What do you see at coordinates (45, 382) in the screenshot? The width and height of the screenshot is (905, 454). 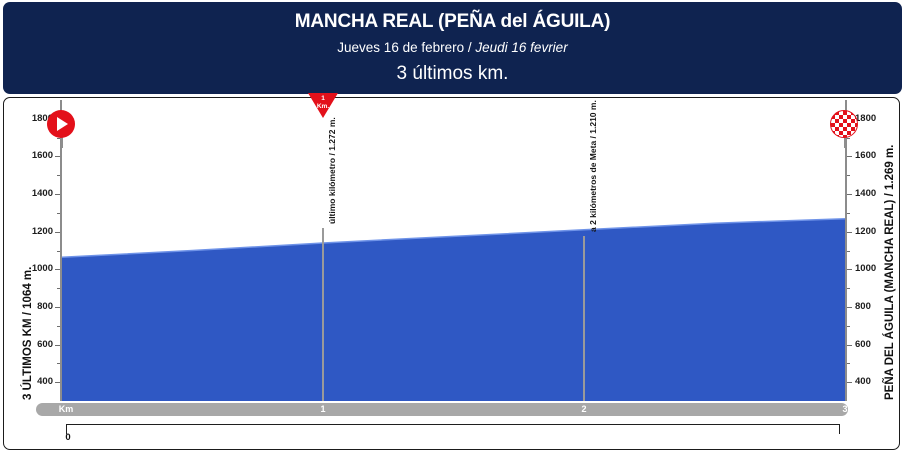 I see `left-axis-tick-label: 400` at bounding box center [45, 382].